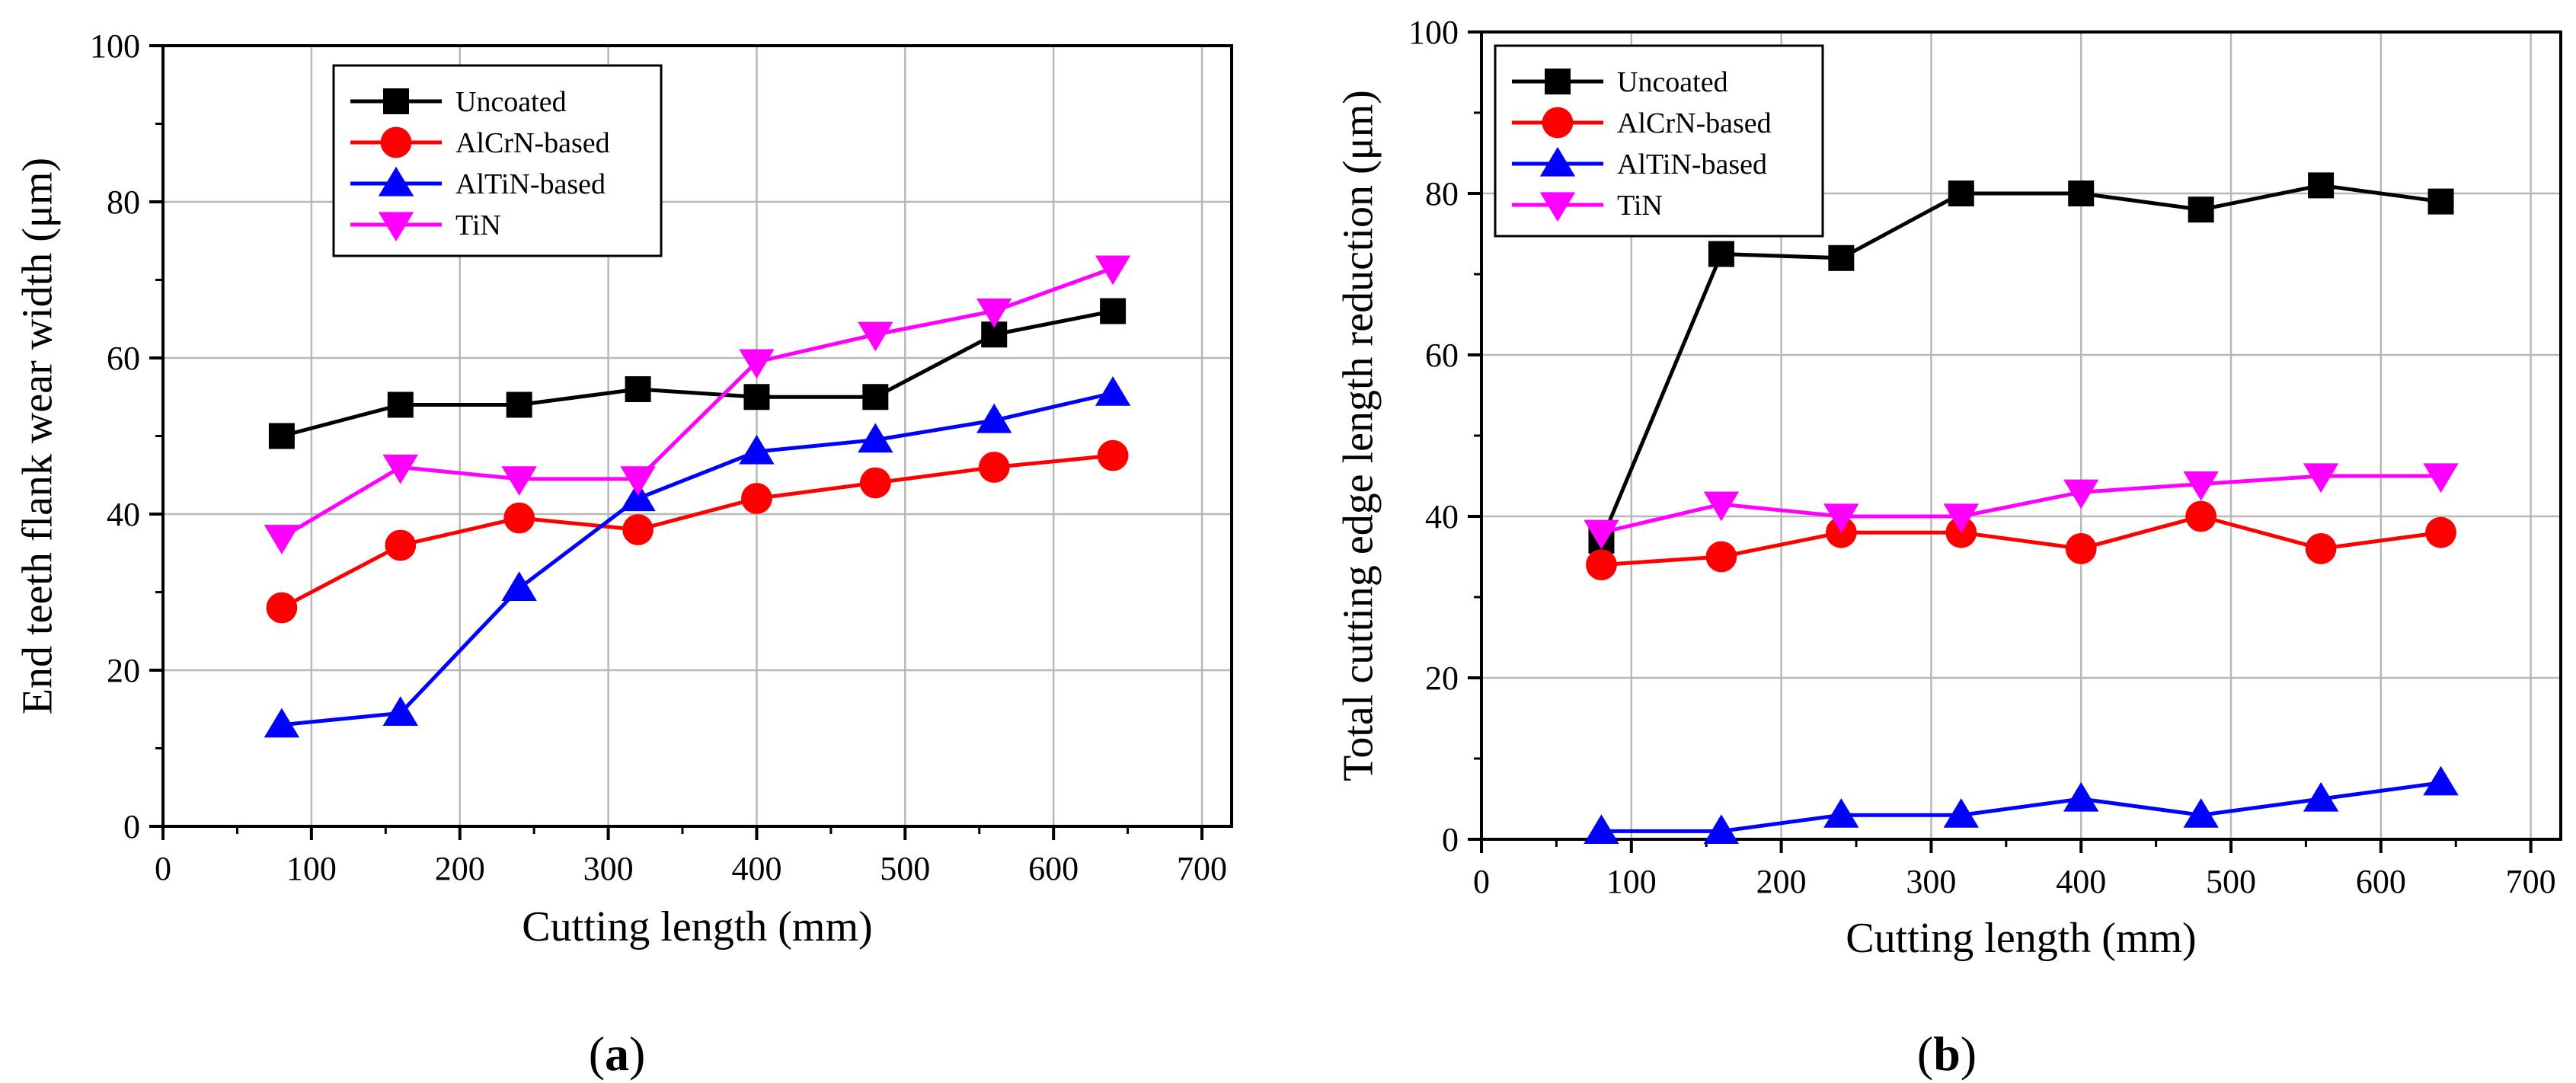  I want to click on y-axis-title: End teeth flank wear width (μm), so click(38, 436).